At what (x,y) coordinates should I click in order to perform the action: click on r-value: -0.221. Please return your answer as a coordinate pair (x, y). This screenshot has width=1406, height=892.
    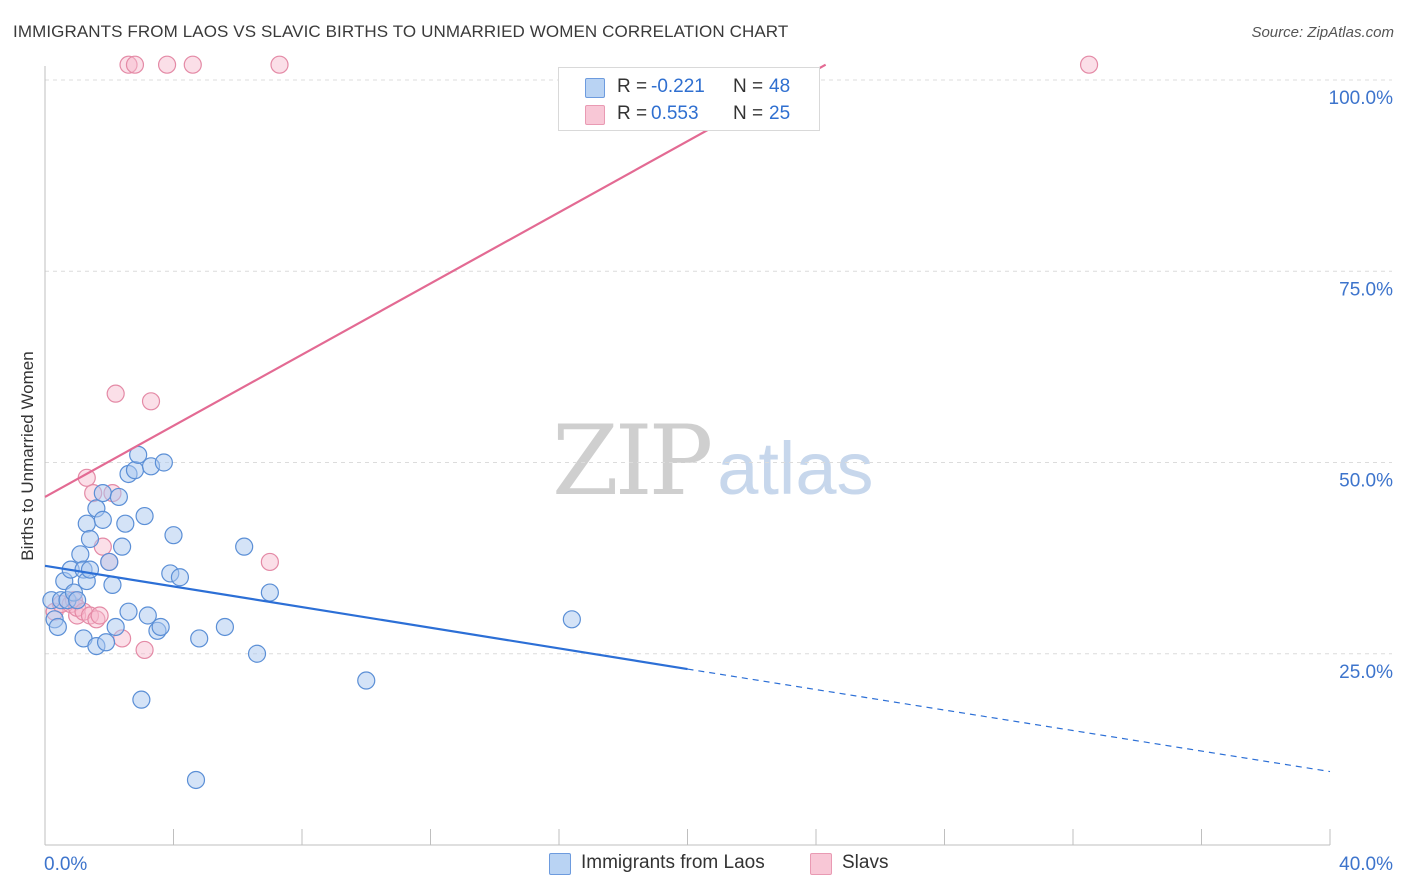
    Looking at the image, I should click on (678, 86).